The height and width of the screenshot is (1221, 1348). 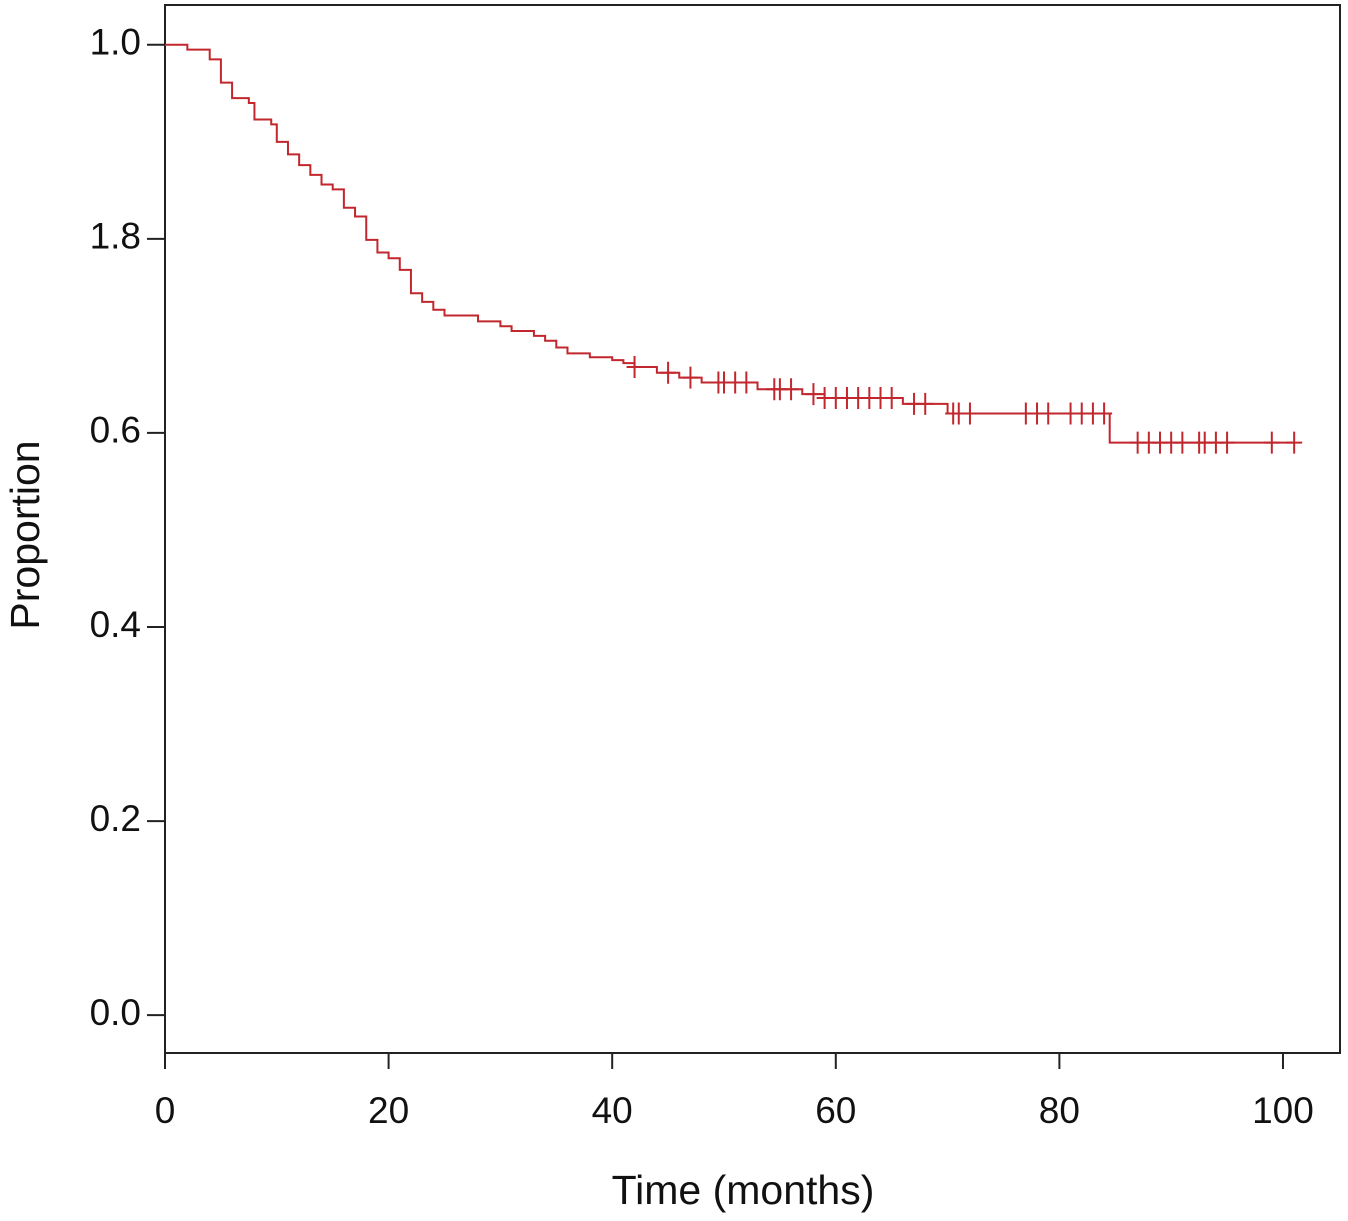 I want to click on y-tick-label: 0.2, so click(x=115, y=818).